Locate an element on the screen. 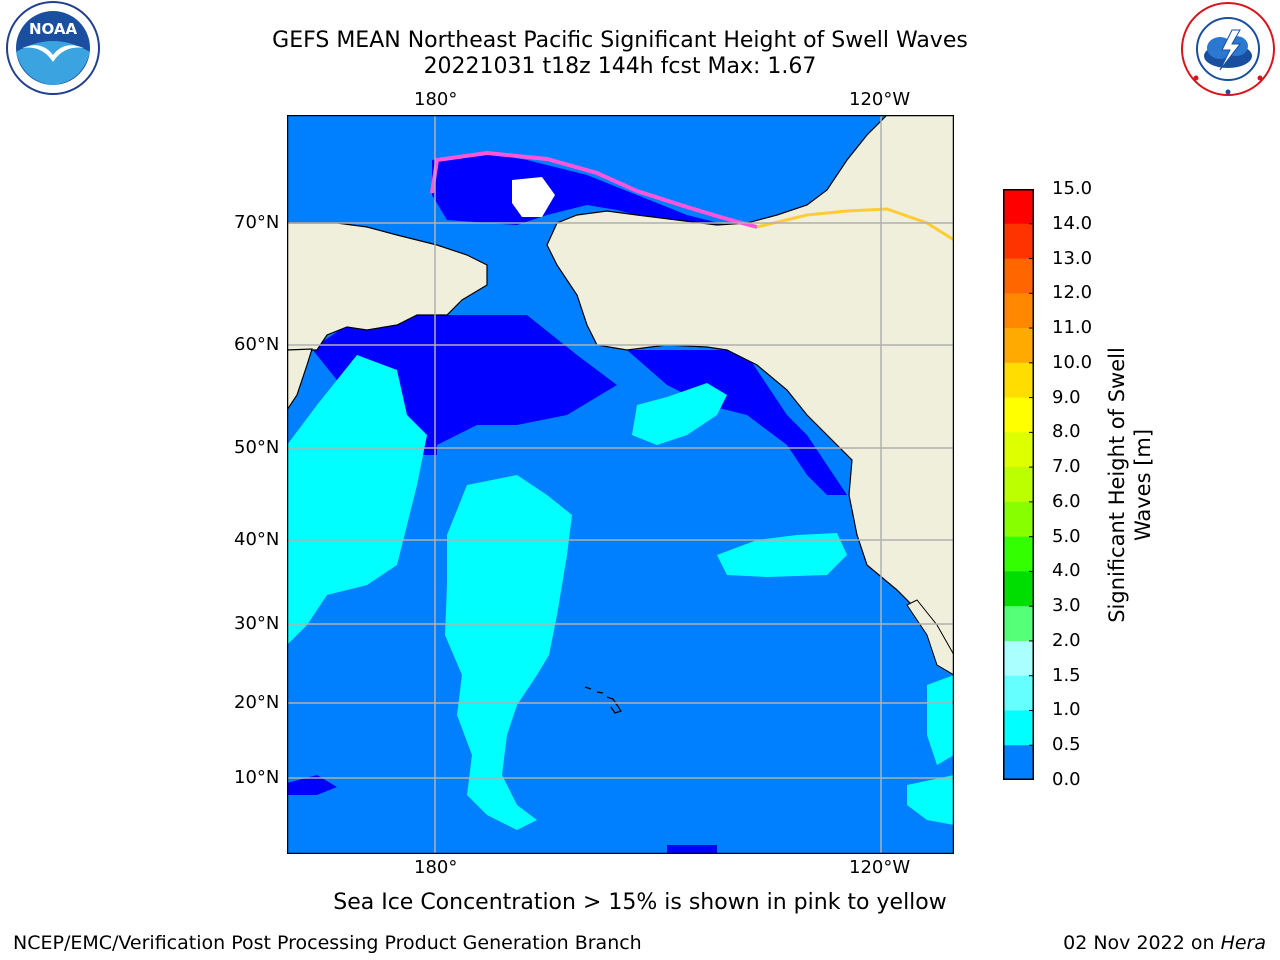 This screenshot has width=1280, height=960. colorbar-label-line-1: Significant Height of Swell is located at coordinates (1117, 485).